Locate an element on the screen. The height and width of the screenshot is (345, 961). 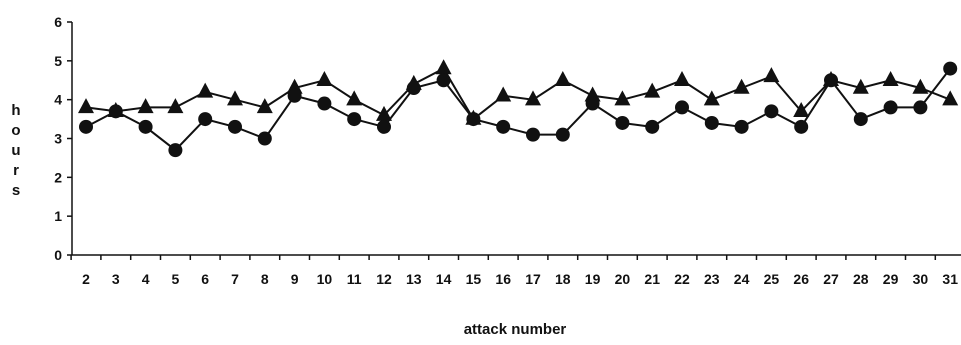
y-axis-title-char: o is located at coordinates (15, 130).